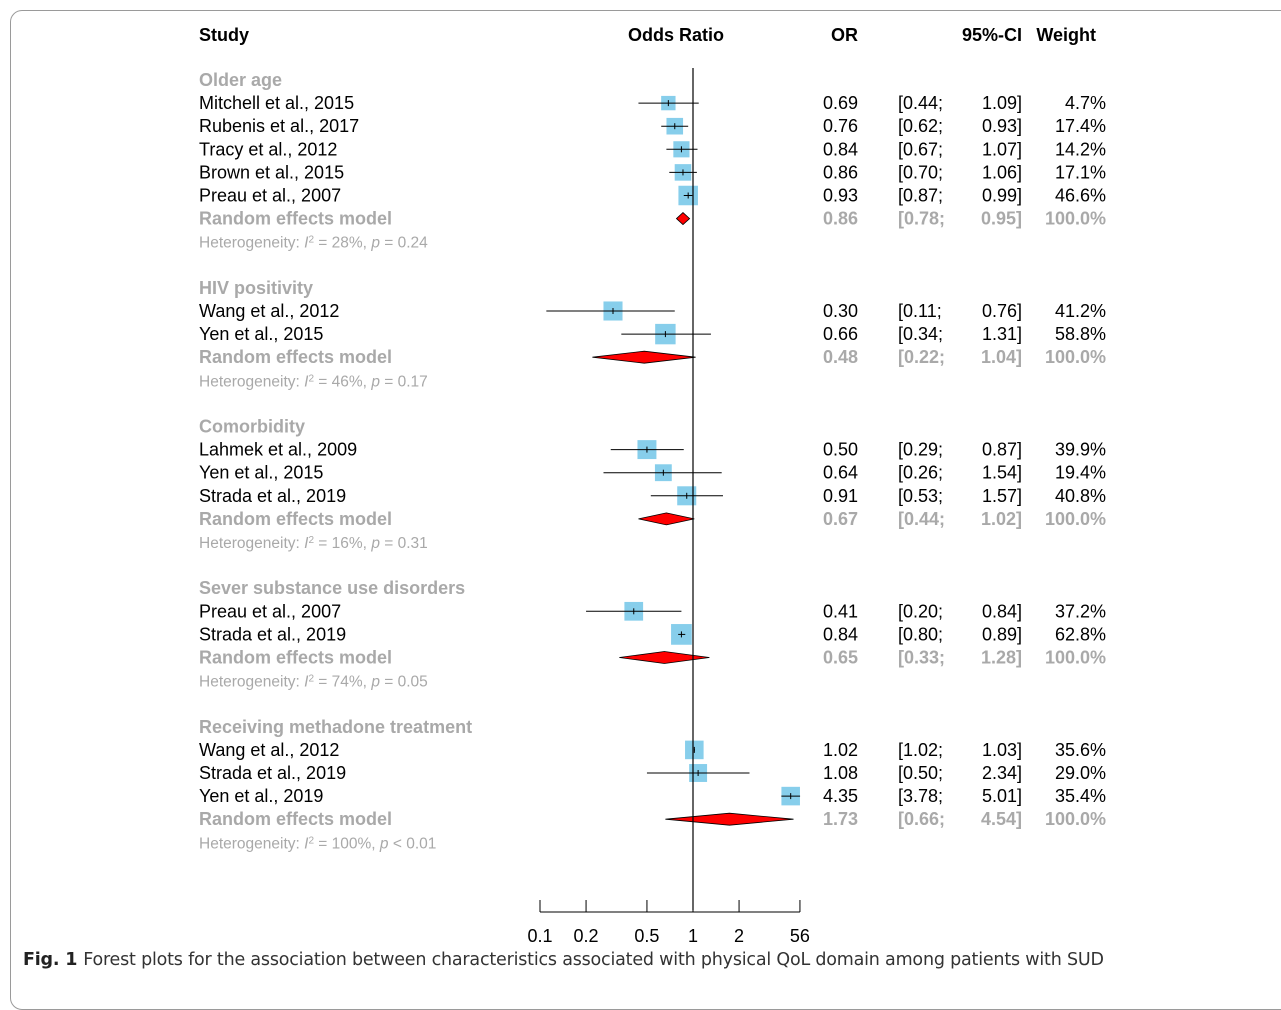 The image size is (1281, 1010). I want to click on study-ci-lower: [0.80;, so click(920, 634).